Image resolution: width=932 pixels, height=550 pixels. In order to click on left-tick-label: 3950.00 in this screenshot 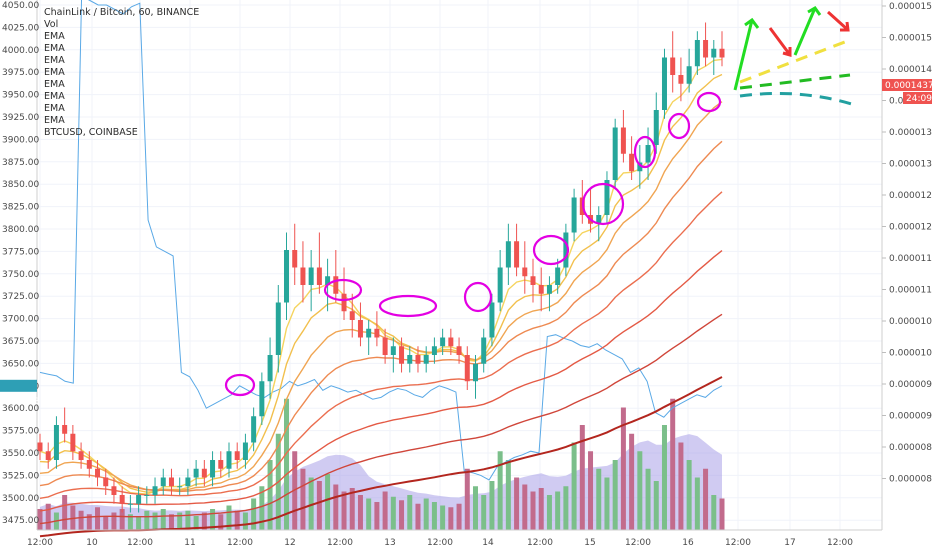, I will do `click(20, 96)`.